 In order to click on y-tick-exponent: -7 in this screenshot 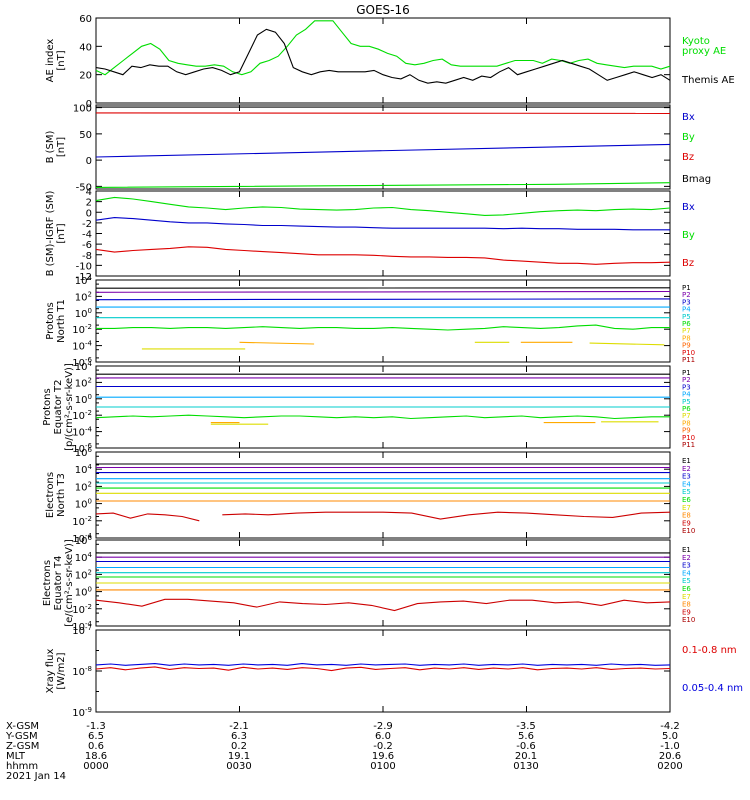, I will do `click(88, 628)`.